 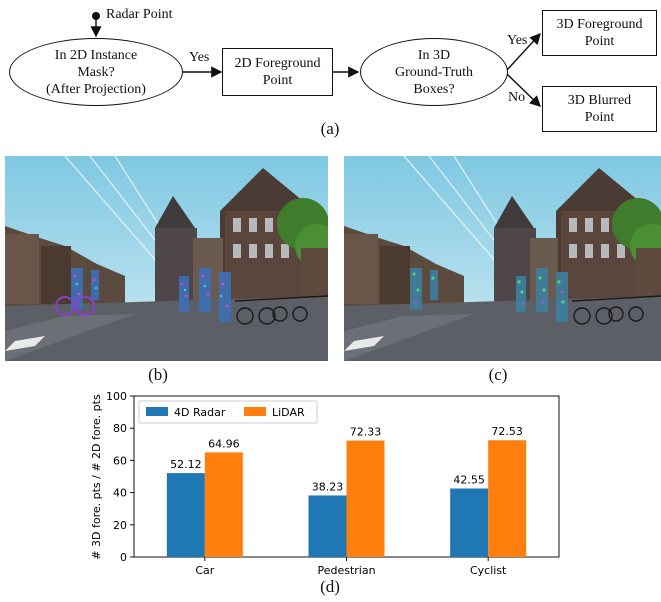 What do you see at coordinates (498, 374) in the screenshot?
I see `caption-c: (c)` at bounding box center [498, 374].